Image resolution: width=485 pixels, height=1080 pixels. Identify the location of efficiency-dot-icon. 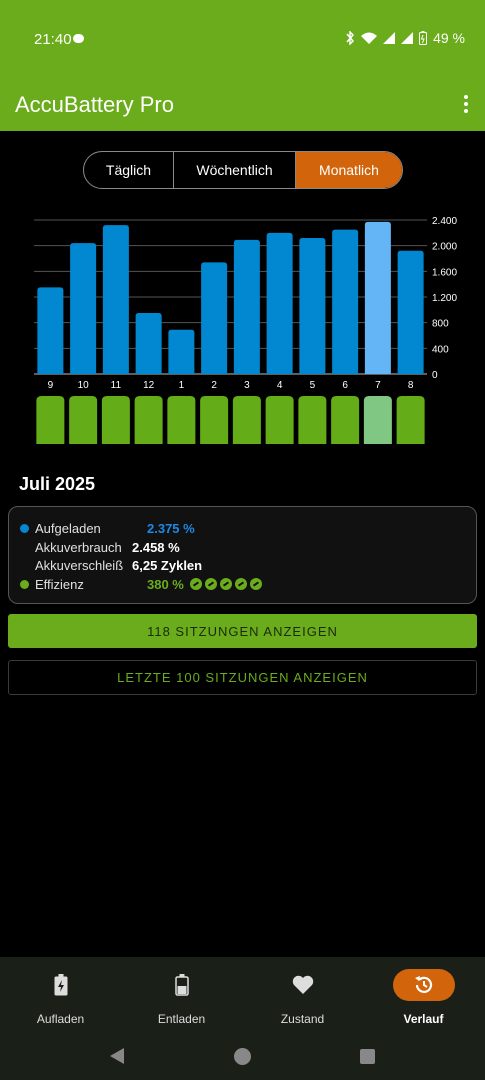
(24, 584).